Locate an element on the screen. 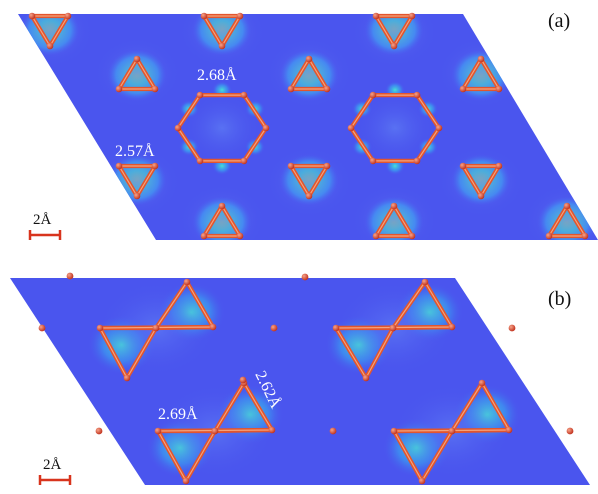 Image resolution: width=598 pixels, height=494 pixels. bond-length-label-hexagon: 2.68Å is located at coordinates (217, 75).